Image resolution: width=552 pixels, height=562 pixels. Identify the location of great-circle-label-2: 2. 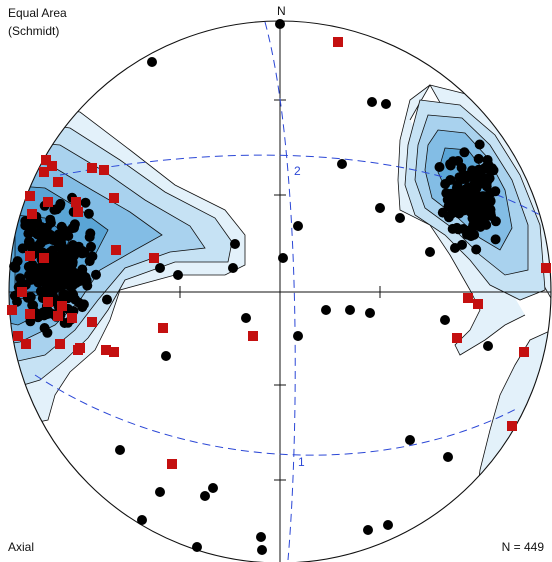
(297, 171).